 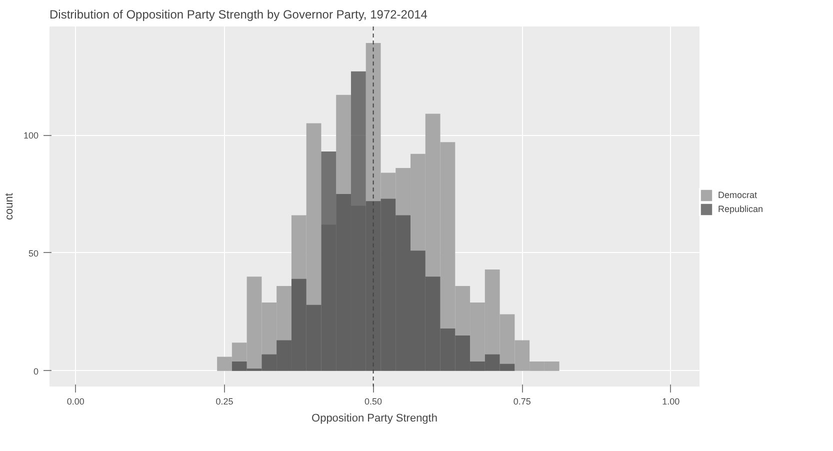 What do you see at coordinates (9, 206) in the screenshot?
I see `y-axis-title: count` at bounding box center [9, 206].